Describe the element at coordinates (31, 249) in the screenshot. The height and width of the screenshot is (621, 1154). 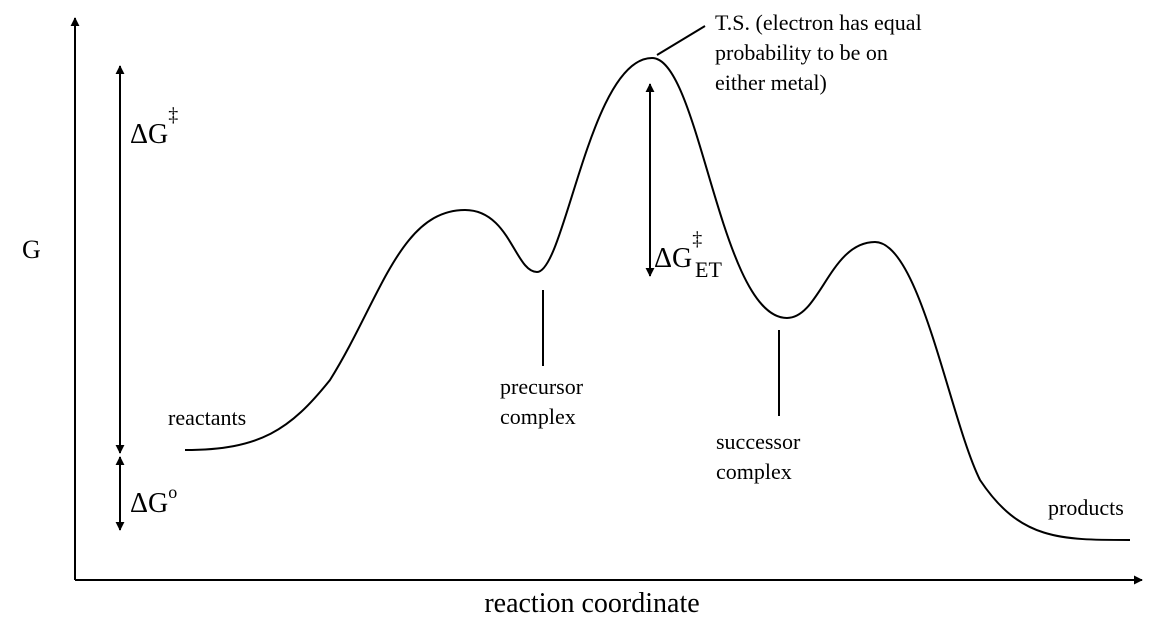
I see `y-axis-label: G` at that location.